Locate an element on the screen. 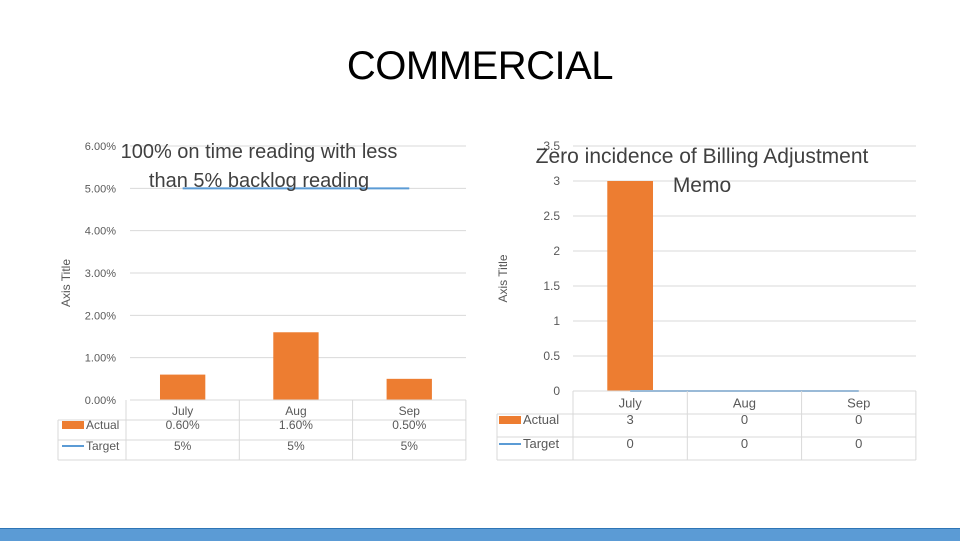  y-tick-label: 1 is located at coordinates (556, 321).